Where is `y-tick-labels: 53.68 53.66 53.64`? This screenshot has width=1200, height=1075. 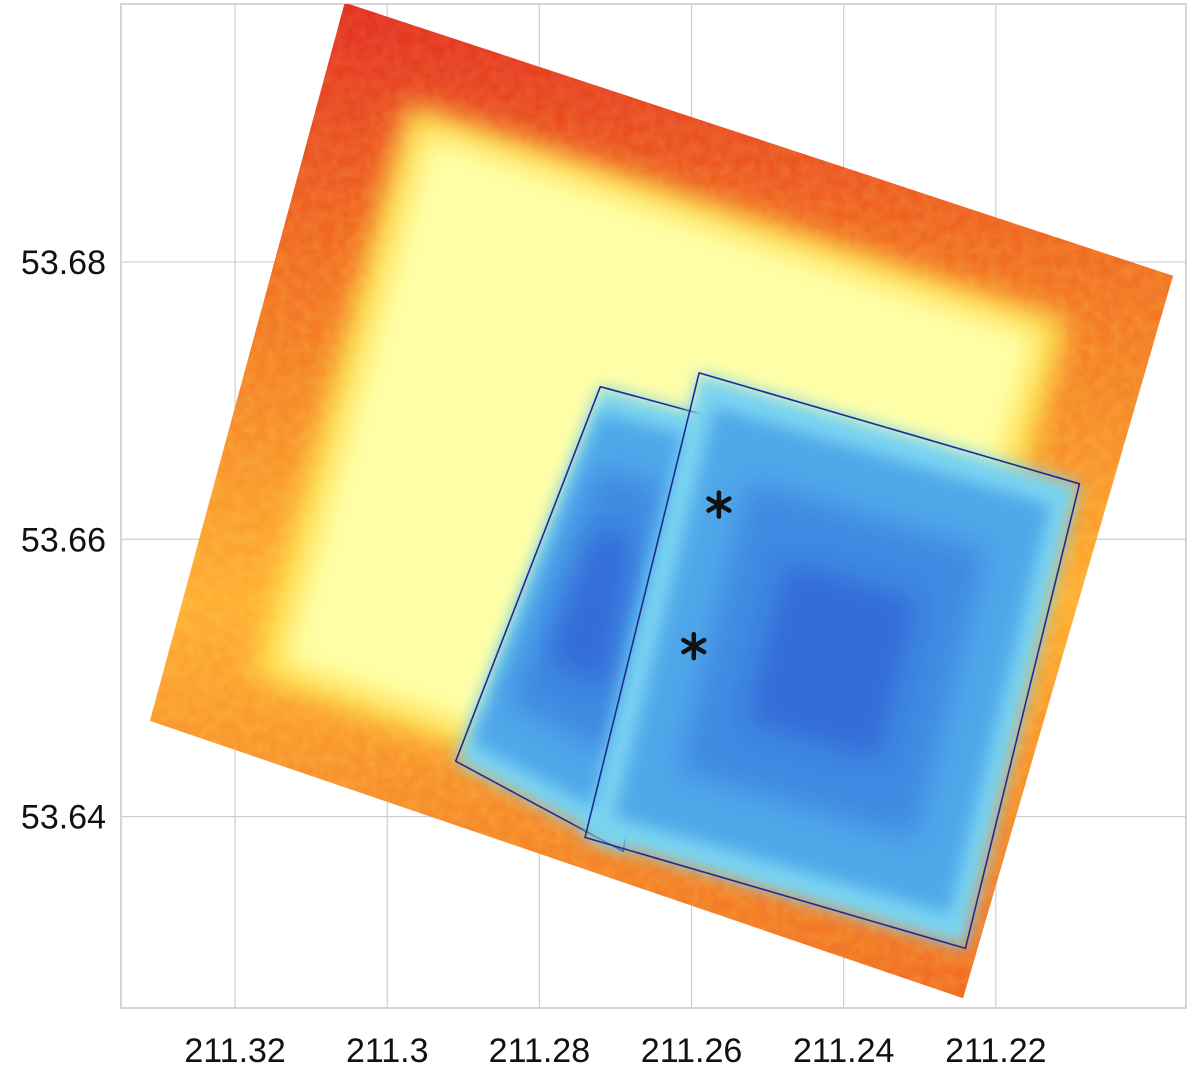
y-tick-labels: 53.68 53.66 53.64 is located at coordinates (63, 540).